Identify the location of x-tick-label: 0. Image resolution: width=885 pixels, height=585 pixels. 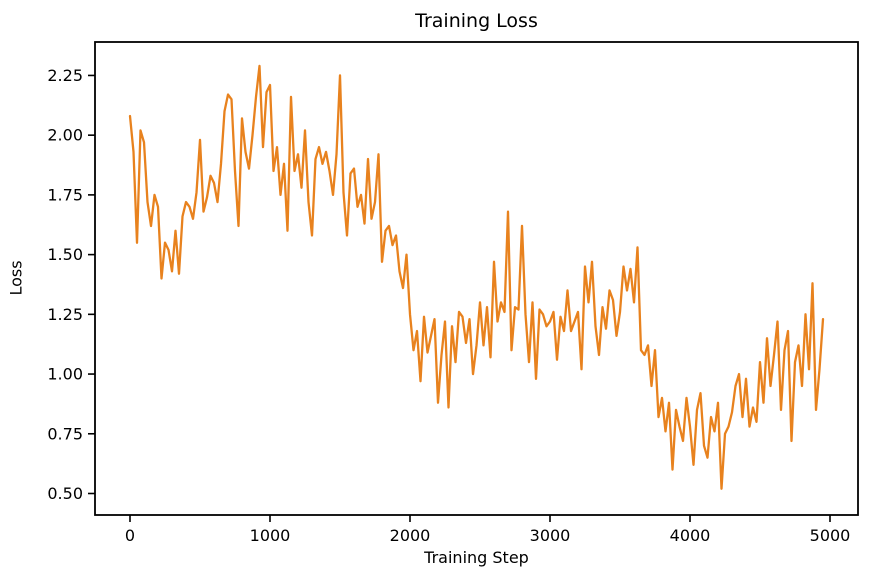
(130, 535).